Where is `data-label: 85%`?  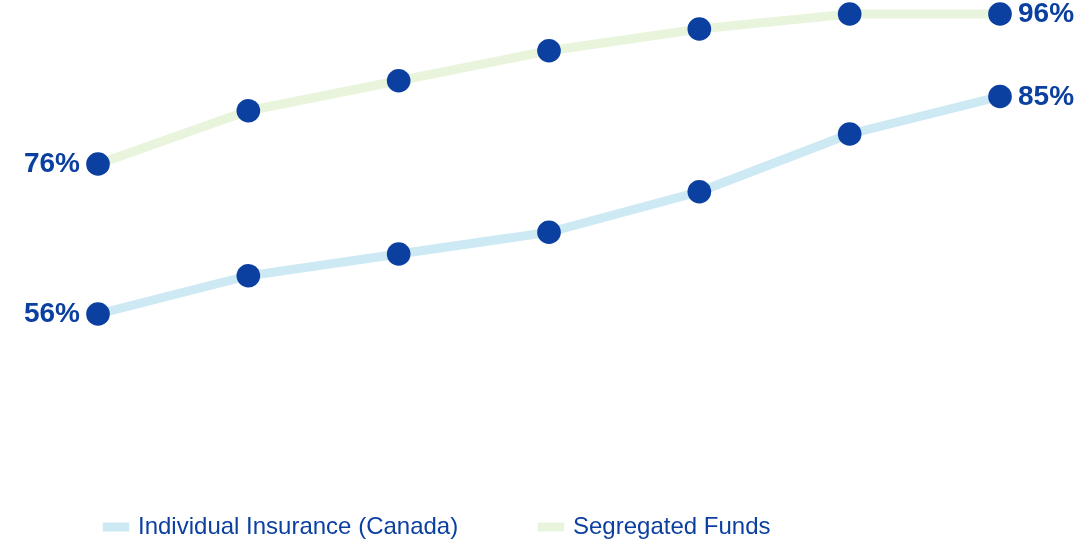 data-label: 85% is located at coordinates (1046, 95).